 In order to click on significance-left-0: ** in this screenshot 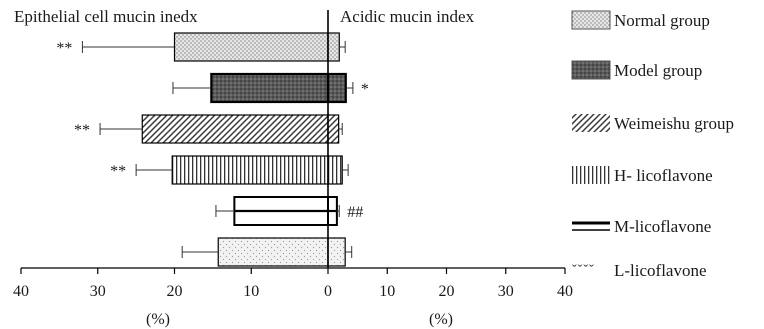, I will do `click(64, 48)`.